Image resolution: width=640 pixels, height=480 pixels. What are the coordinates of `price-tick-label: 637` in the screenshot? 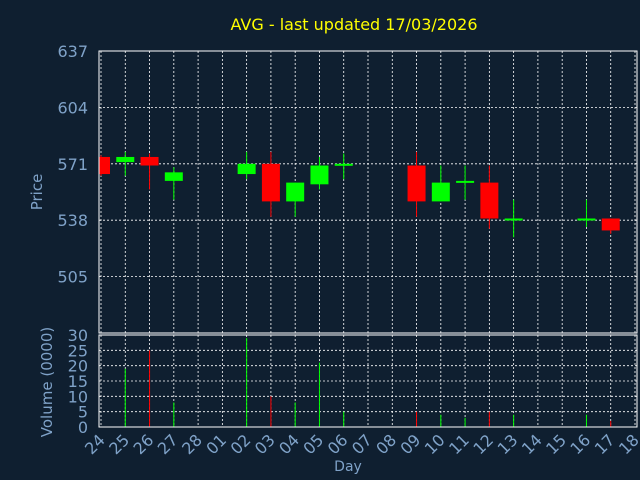 It's located at (72, 51).